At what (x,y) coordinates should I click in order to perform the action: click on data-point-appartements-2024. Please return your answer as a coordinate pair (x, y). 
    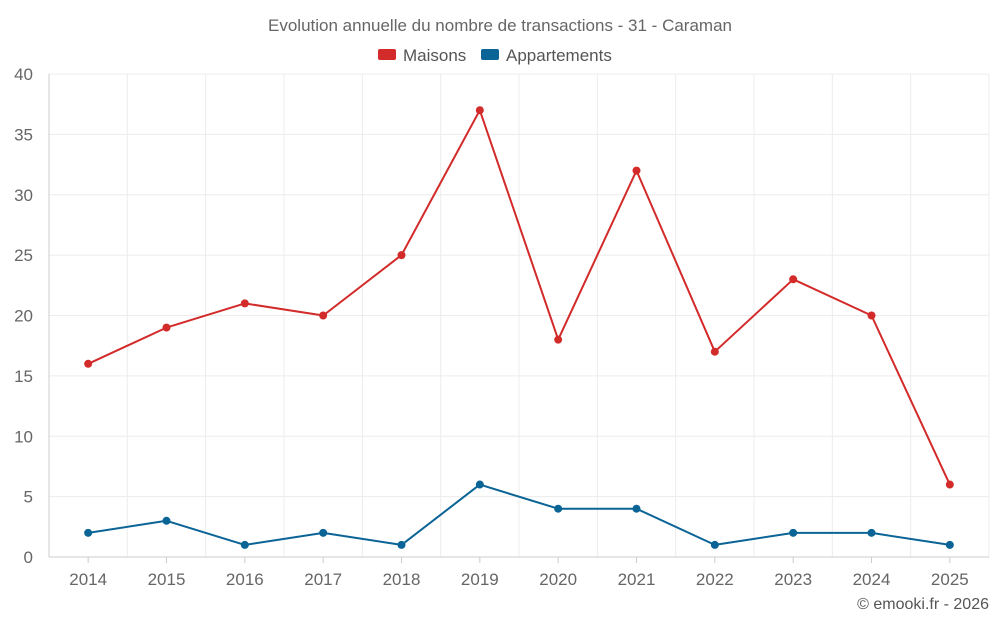
    Looking at the image, I should click on (871, 532).